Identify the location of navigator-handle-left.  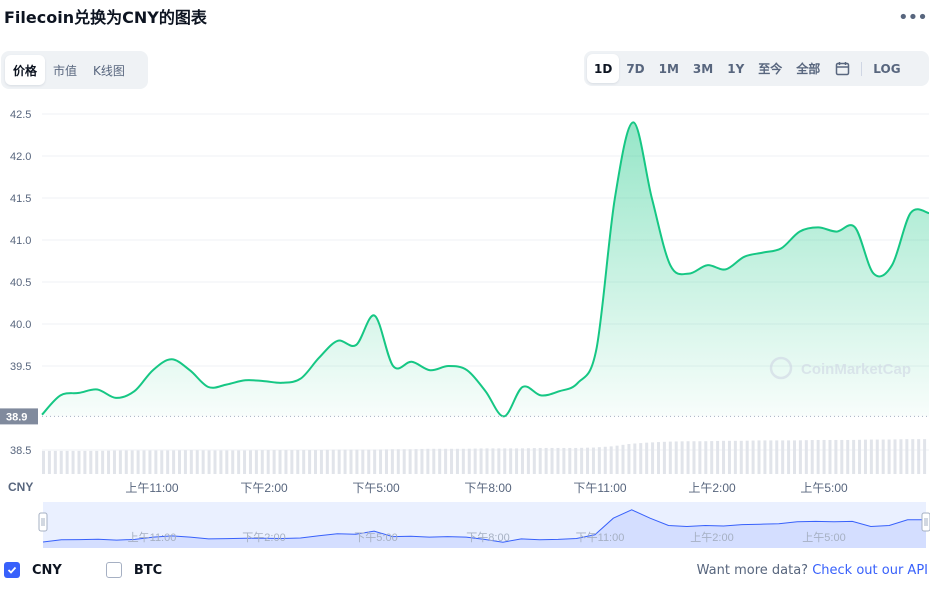
(43, 522).